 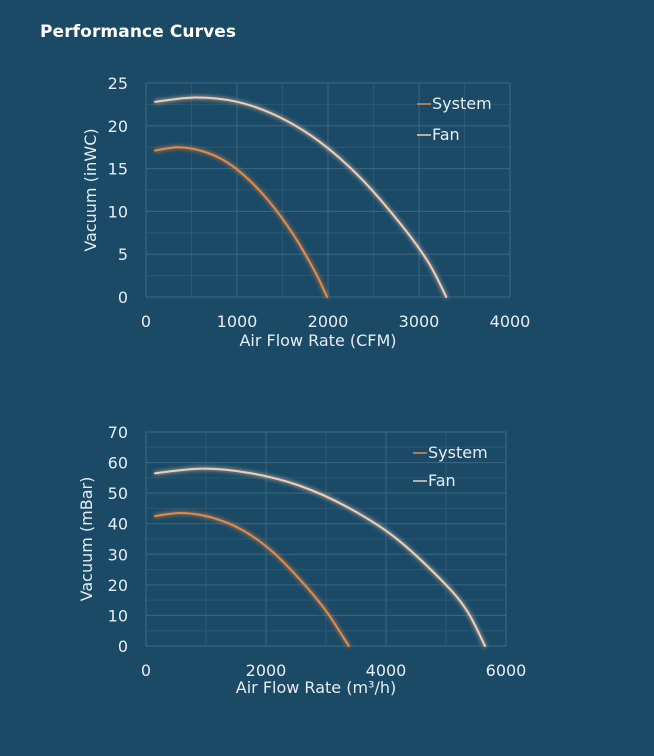 What do you see at coordinates (419, 321) in the screenshot?
I see `x-tick-label: 3000` at bounding box center [419, 321].